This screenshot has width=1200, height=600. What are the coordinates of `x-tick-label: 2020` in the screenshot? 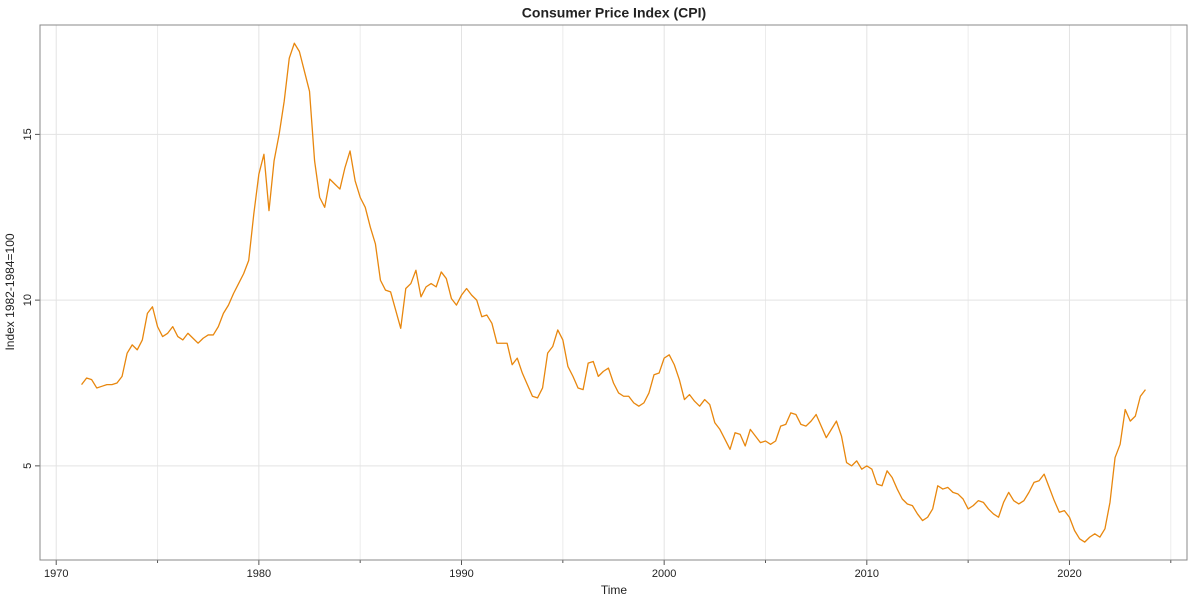 It's located at (1069, 574).